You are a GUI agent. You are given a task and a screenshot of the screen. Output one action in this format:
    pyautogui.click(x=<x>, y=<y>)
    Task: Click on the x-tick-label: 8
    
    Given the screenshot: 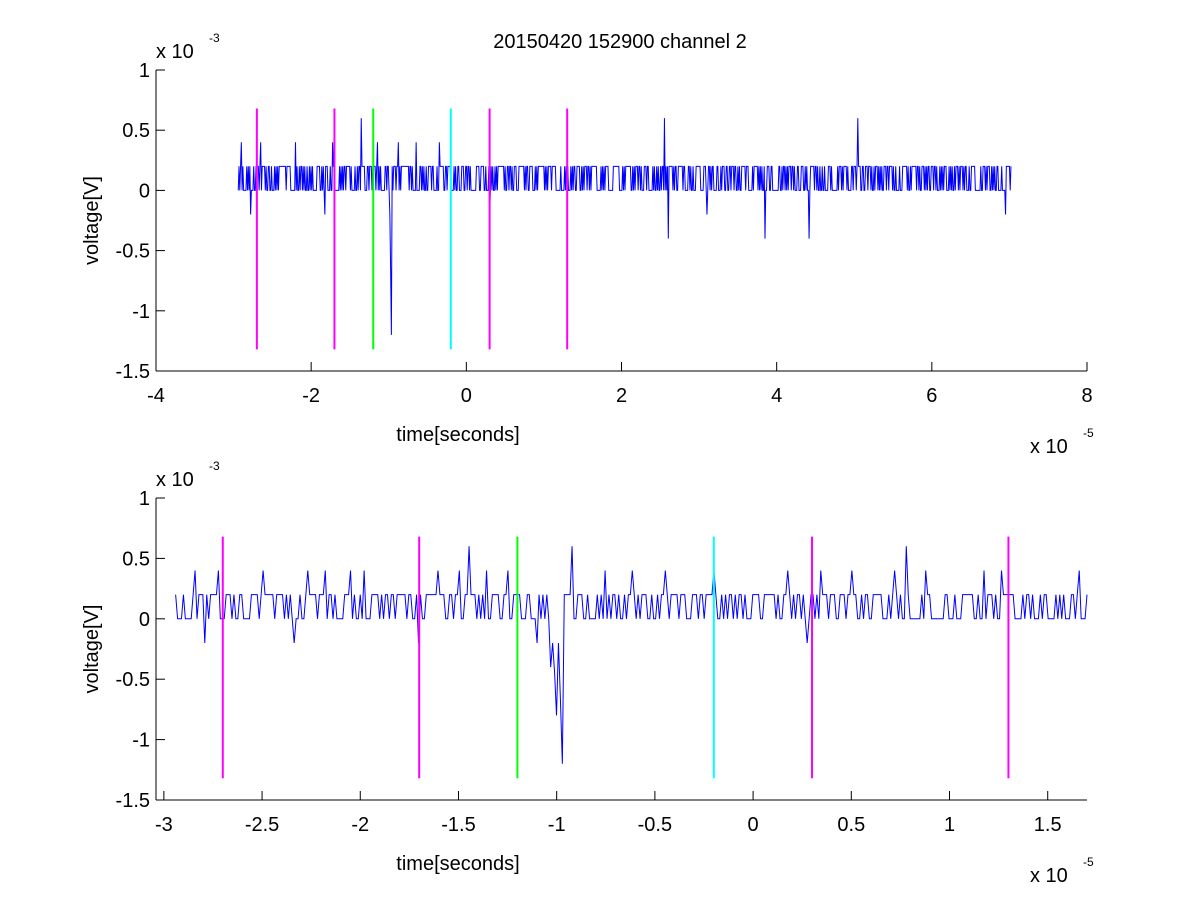 What is the action you would take?
    pyautogui.click(x=1086, y=396)
    